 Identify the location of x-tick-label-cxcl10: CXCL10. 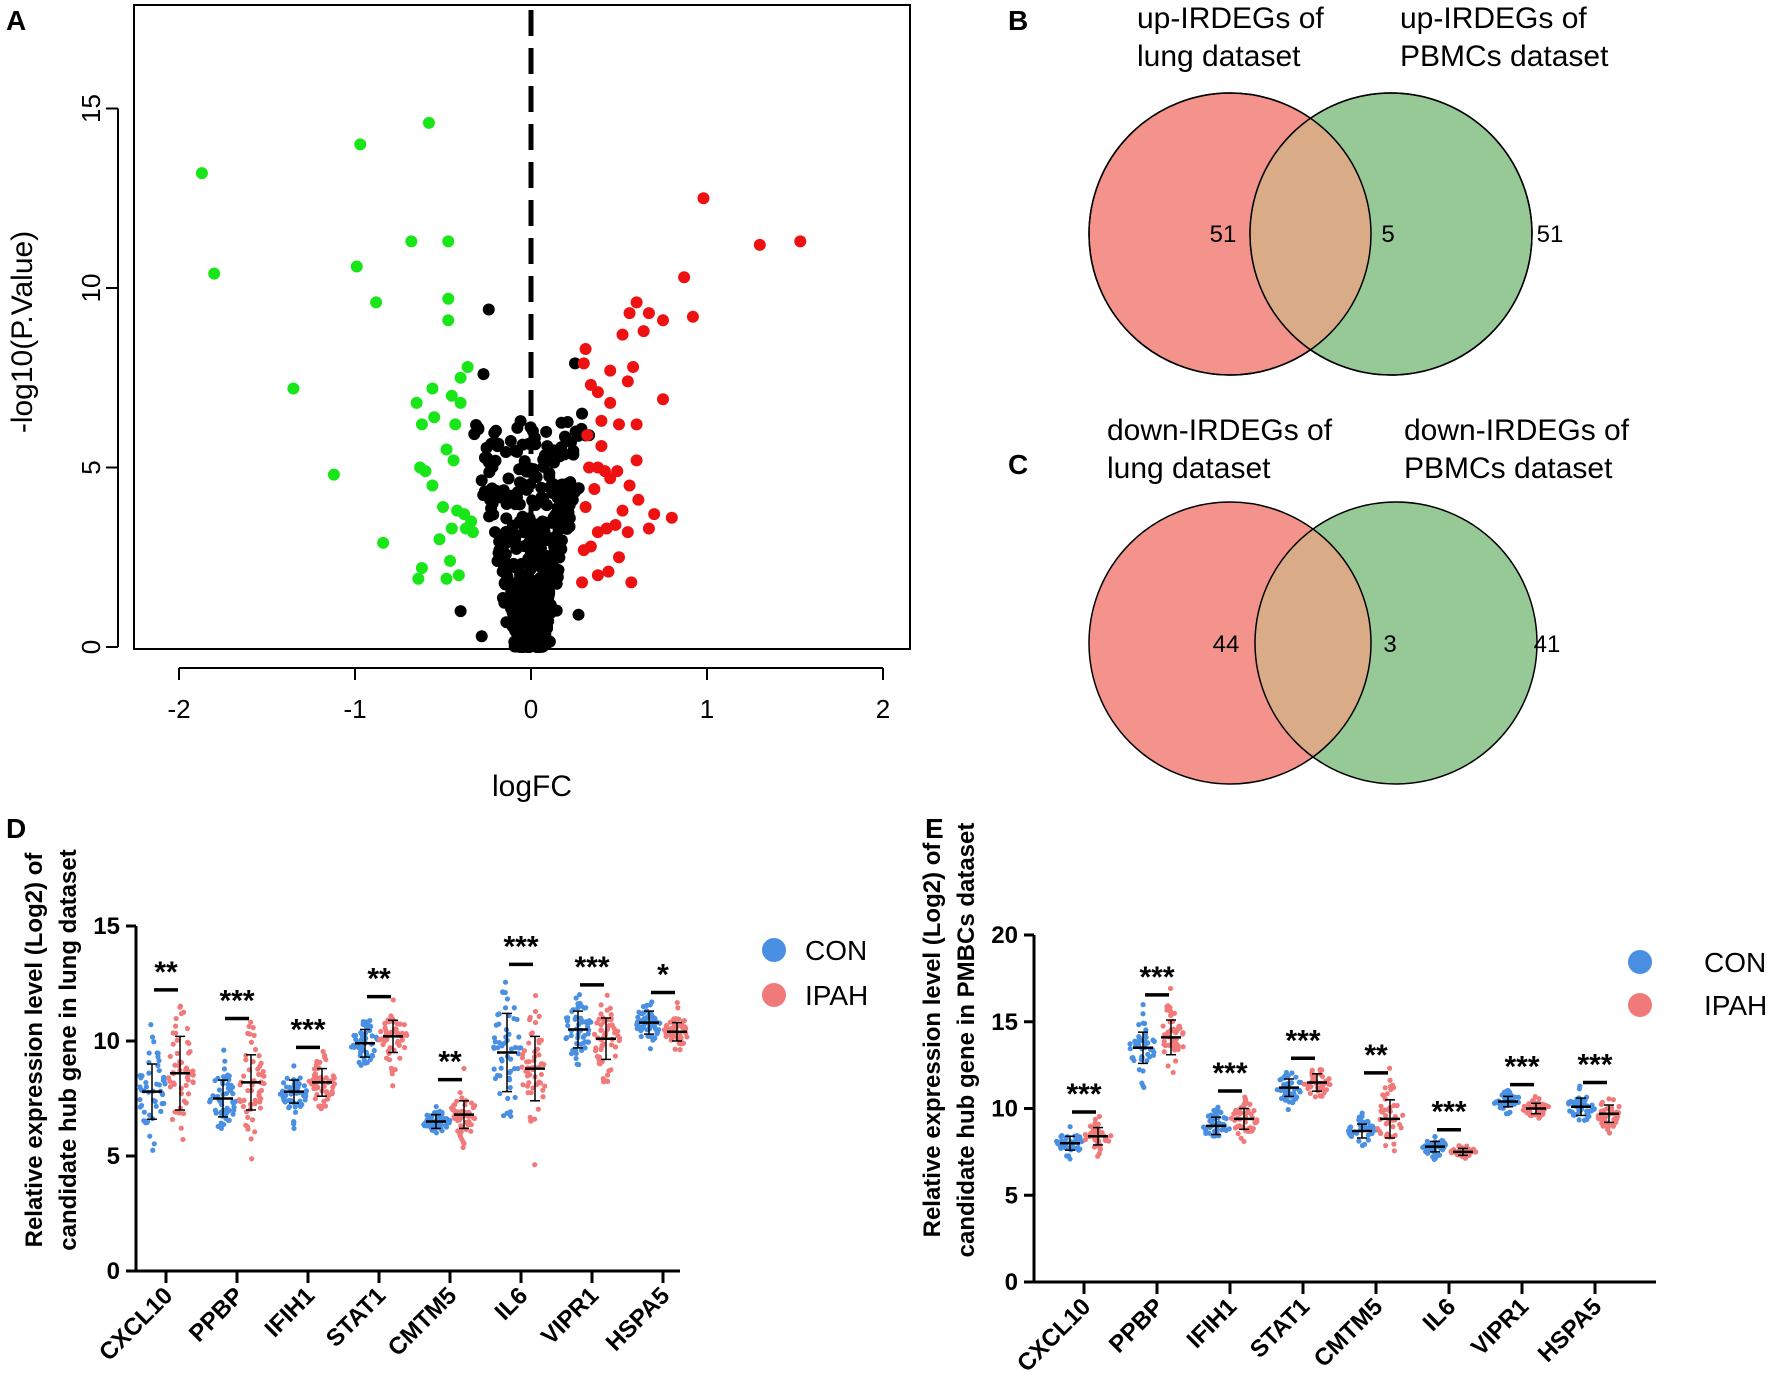
(1054, 1335).